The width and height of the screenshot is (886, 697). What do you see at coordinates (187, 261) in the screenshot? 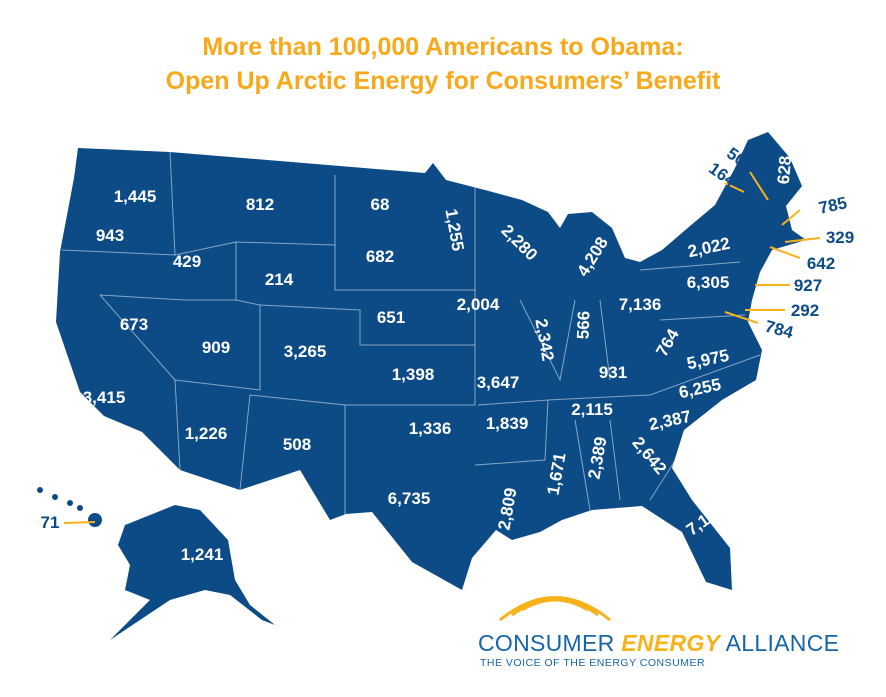
I see `state-value-id: 429` at bounding box center [187, 261].